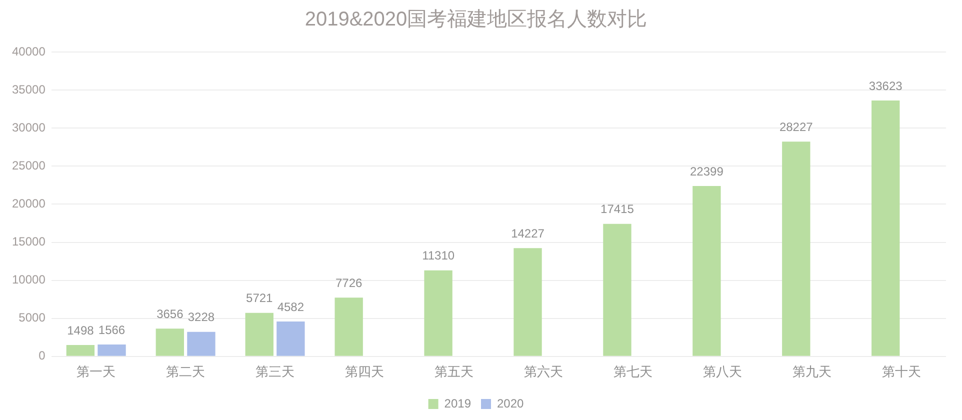  What do you see at coordinates (476, 19) in the screenshot?
I see `chart-title: 2019&2020国考福建地区报名人数对比` at bounding box center [476, 19].